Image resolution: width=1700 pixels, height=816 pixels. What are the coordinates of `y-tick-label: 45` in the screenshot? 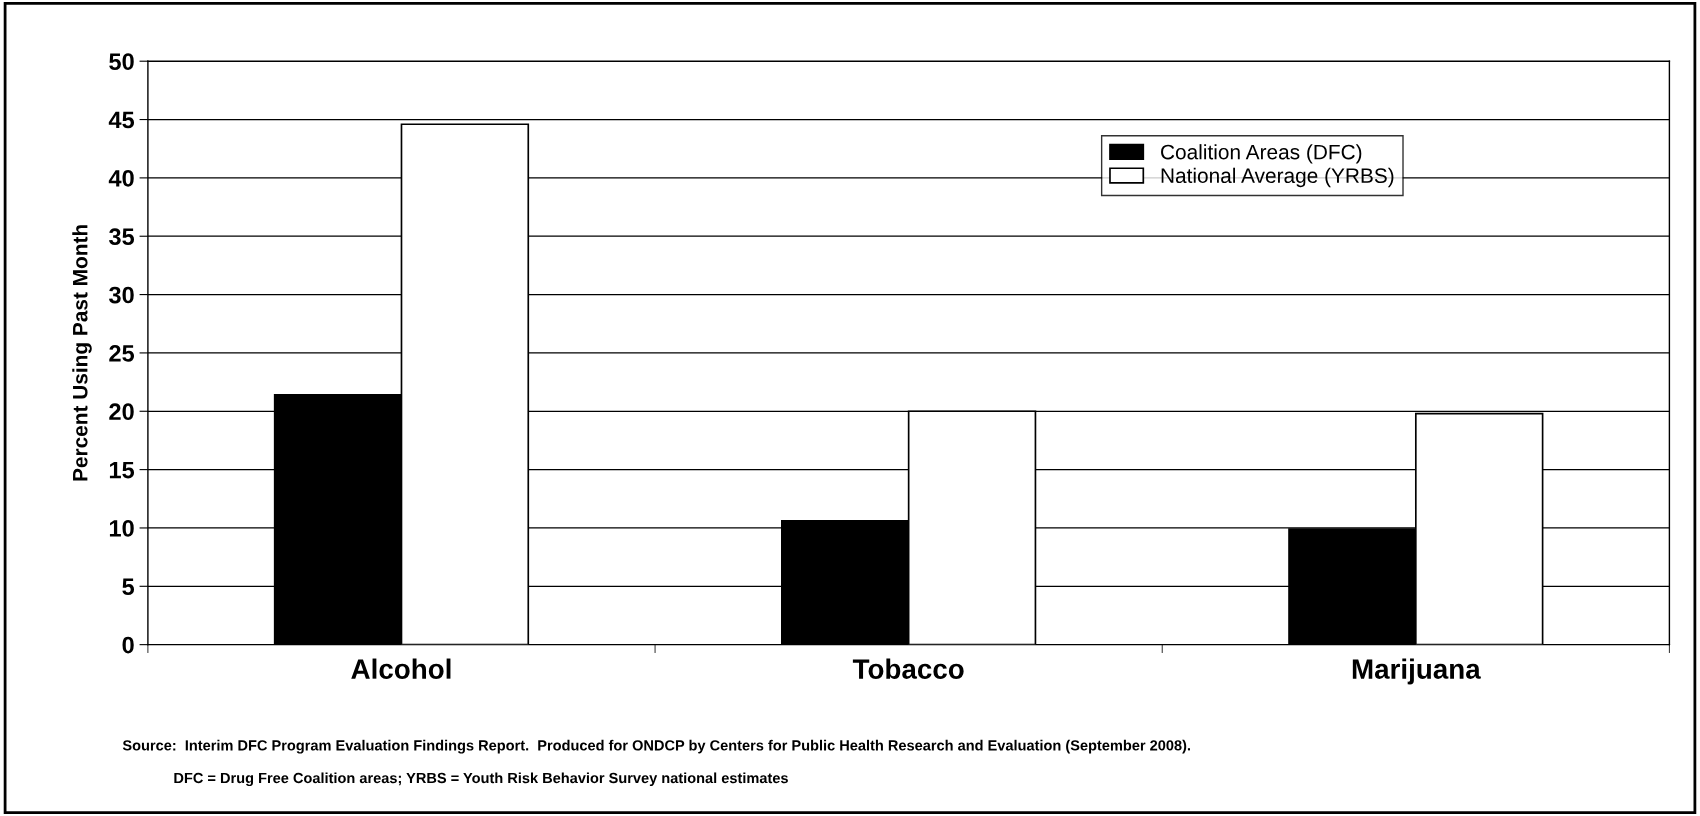 It's located at (121, 120).